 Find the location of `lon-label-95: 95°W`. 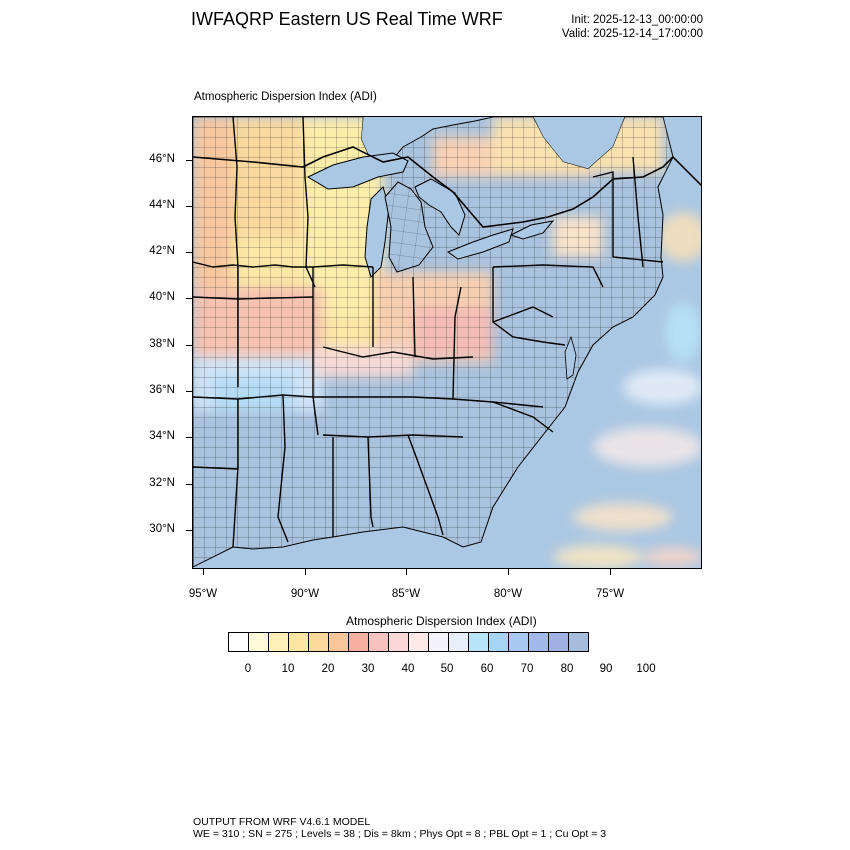

lon-label-95: 95°W is located at coordinates (203, 594).